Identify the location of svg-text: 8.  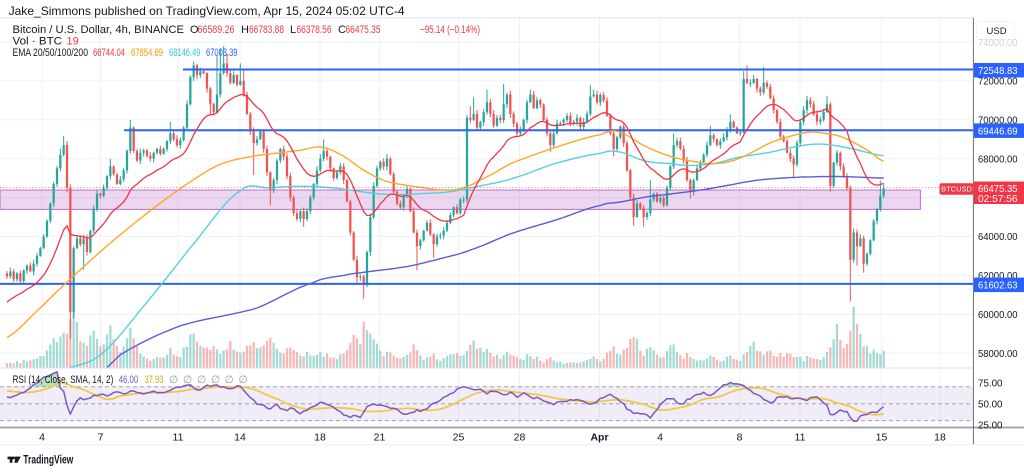
(740, 437).